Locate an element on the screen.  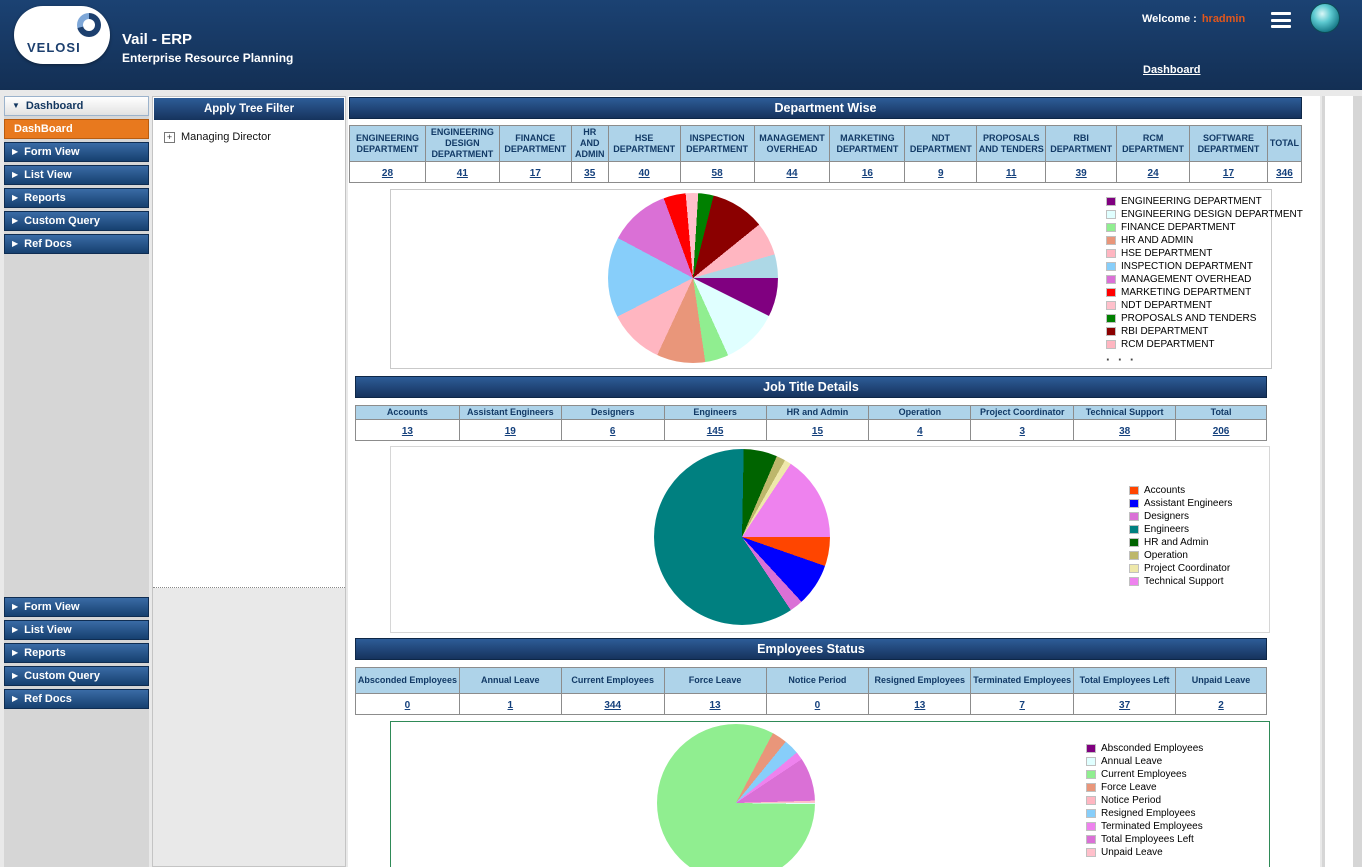
tree-node-managing-director: + Managing Director is located at coordinates (254, 137).